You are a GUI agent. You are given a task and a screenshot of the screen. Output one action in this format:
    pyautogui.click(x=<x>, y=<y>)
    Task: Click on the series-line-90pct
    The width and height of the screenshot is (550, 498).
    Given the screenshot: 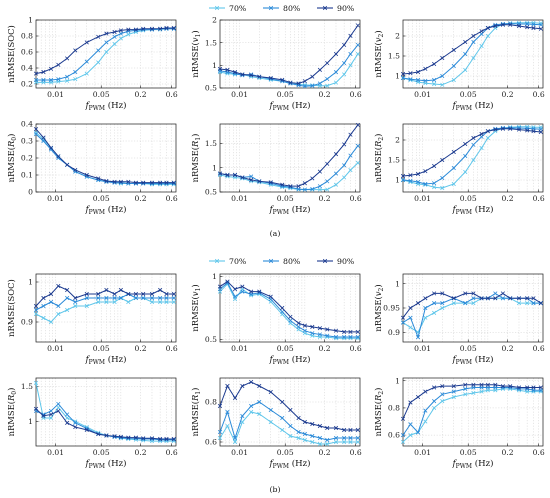 What is the action you would take?
    pyautogui.click(x=104, y=424)
    